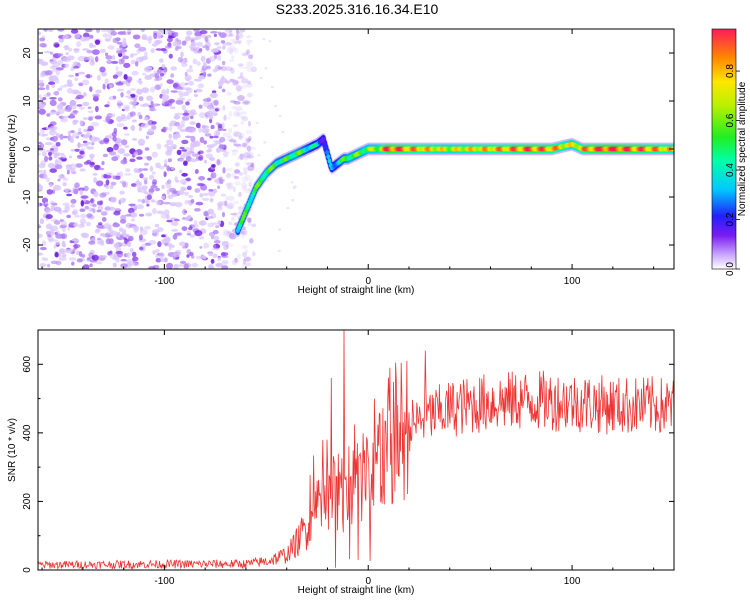 This screenshot has height=600, width=750. Describe the element at coordinates (12, 450) in the screenshot. I see `snr-ylabel: SNR (10 * v/v)` at that location.